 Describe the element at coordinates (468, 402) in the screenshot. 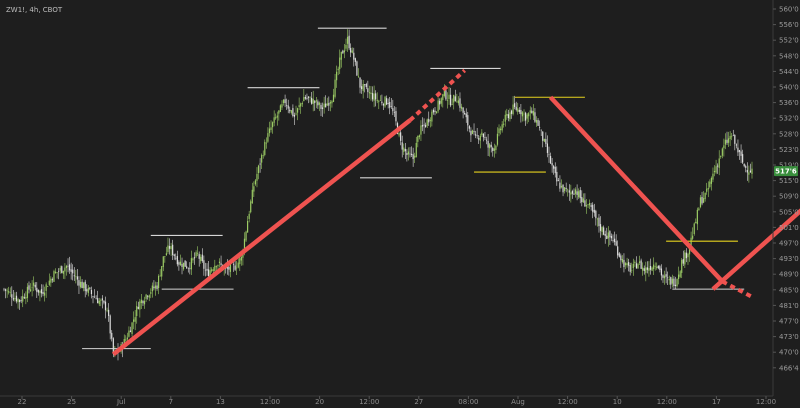

I see `time-tick-label: 08:00` at that location.